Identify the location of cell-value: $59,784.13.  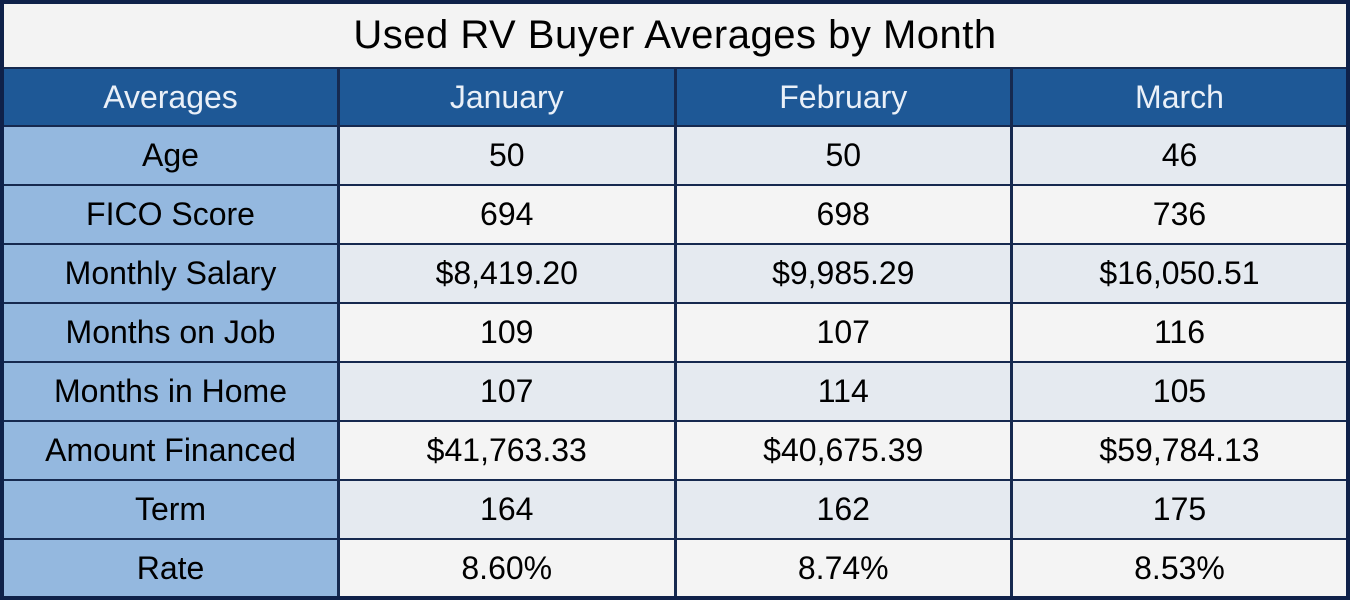
(1180, 450).